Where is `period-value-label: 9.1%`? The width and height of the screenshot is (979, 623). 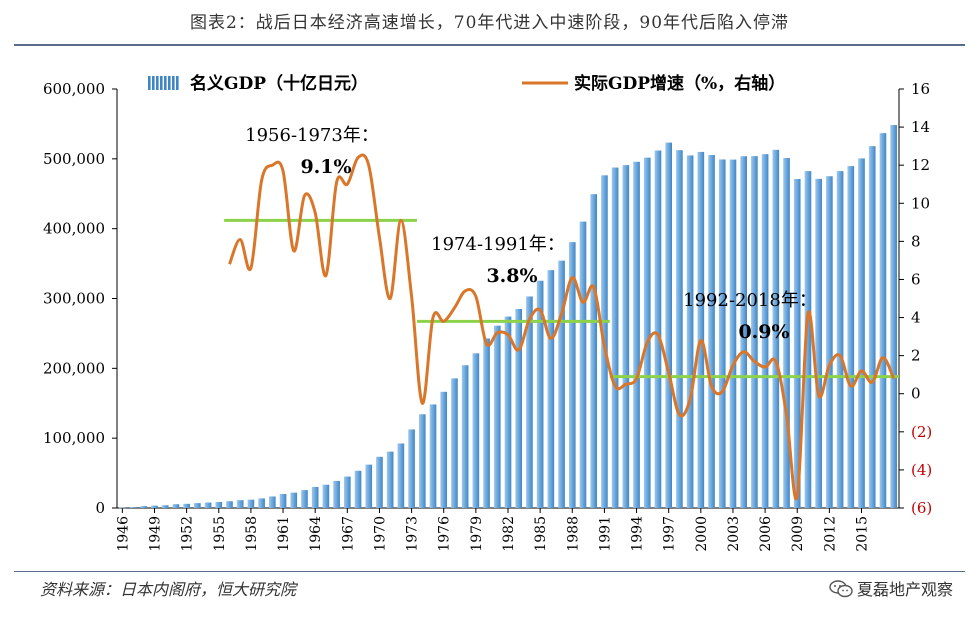
period-value-label: 9.1% is located at coordinates (325, 167).